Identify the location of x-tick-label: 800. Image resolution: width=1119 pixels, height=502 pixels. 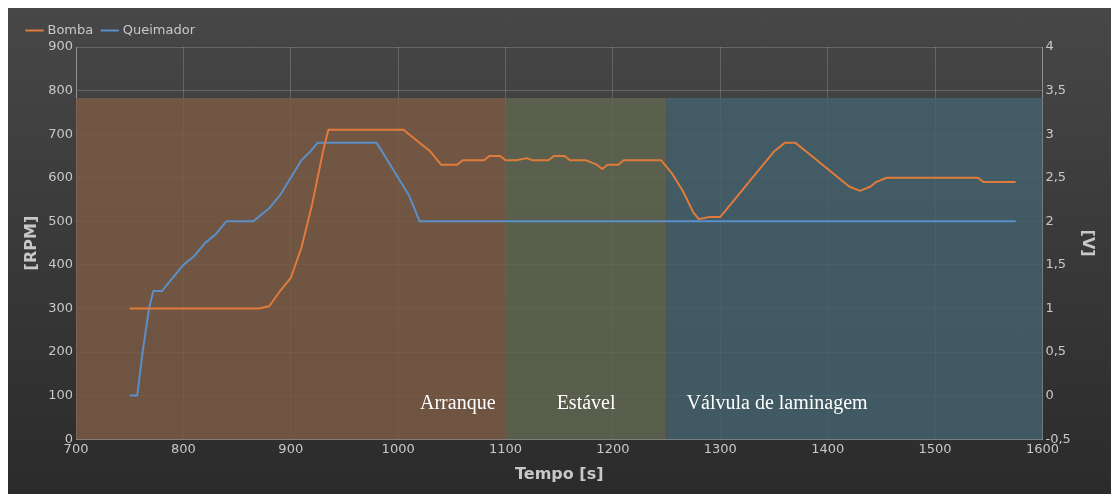
(183, 449).